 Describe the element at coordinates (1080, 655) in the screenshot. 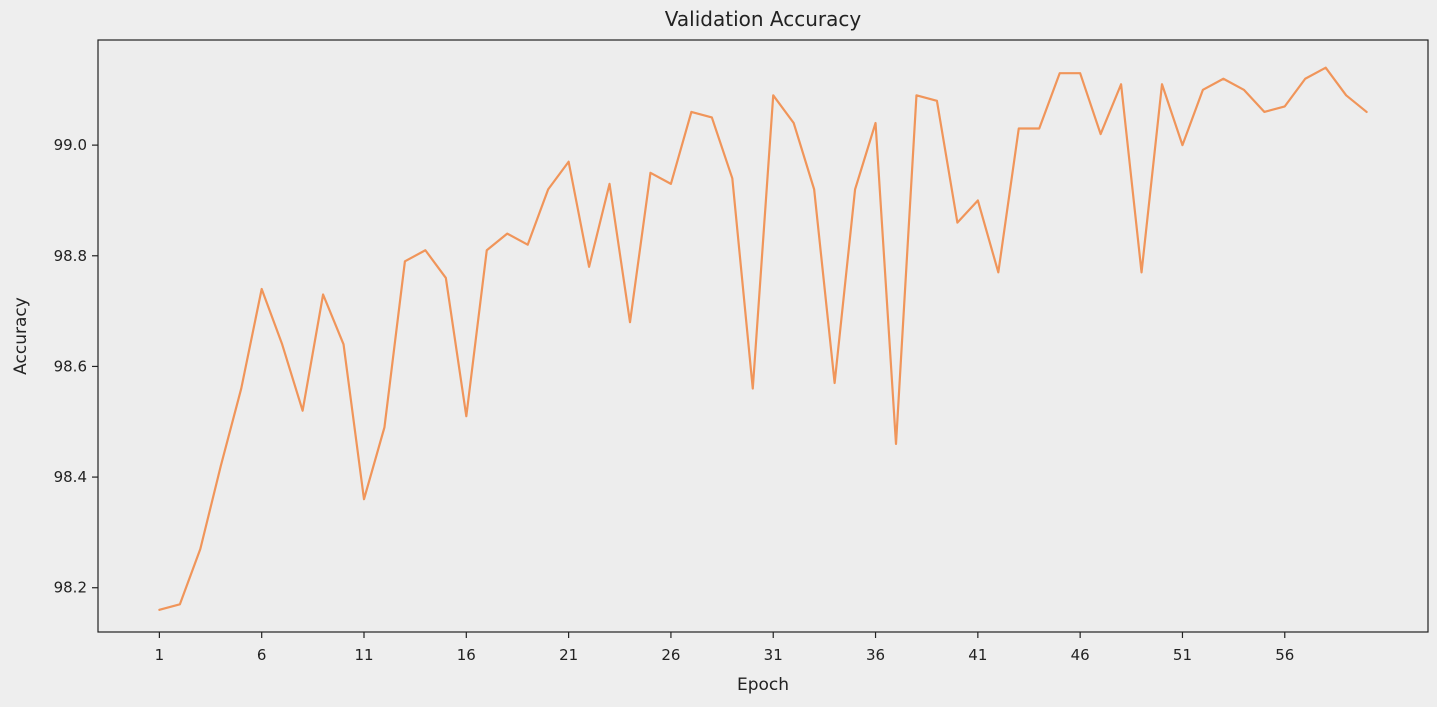

I see `x-tick-label: 46` at that location.